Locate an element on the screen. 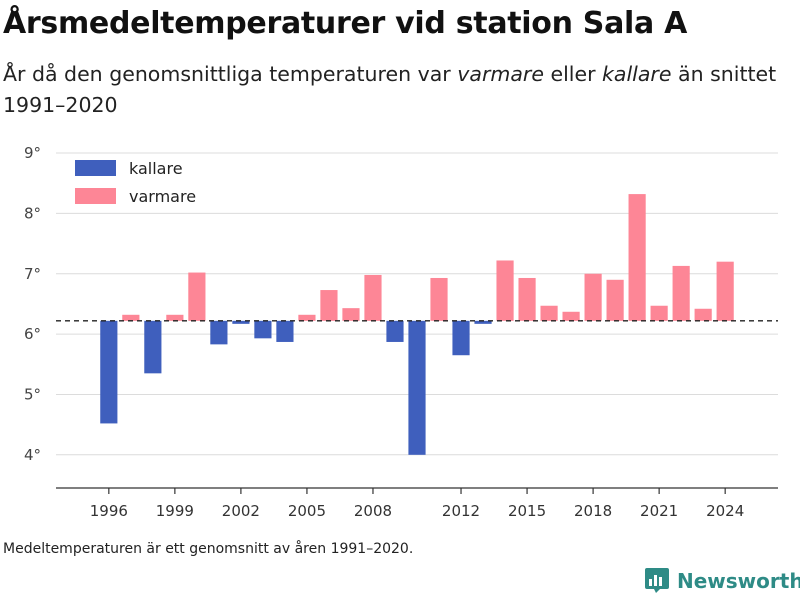  subtitle-warmer-word: varmare is located at coordinates (500, 74).